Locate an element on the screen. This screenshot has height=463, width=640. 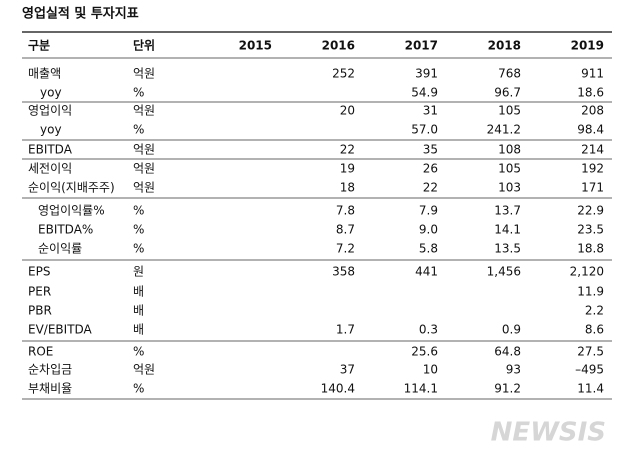
value-cell: 208 is located at coordinates (592, 111).